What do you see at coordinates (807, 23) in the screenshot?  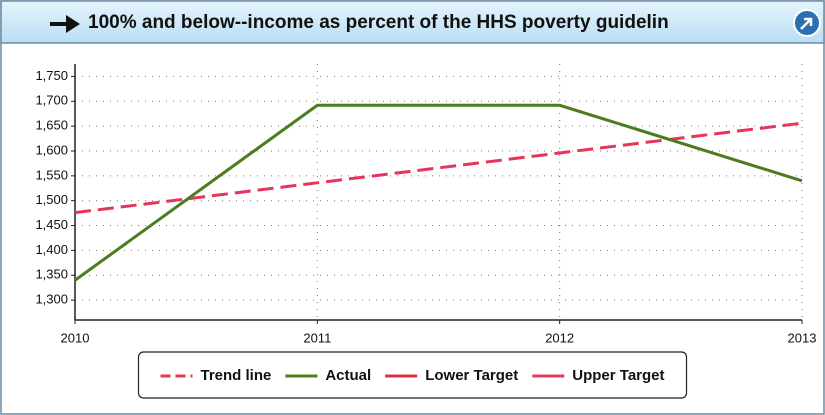 I see `open-button` at bounding box center [807, 23].